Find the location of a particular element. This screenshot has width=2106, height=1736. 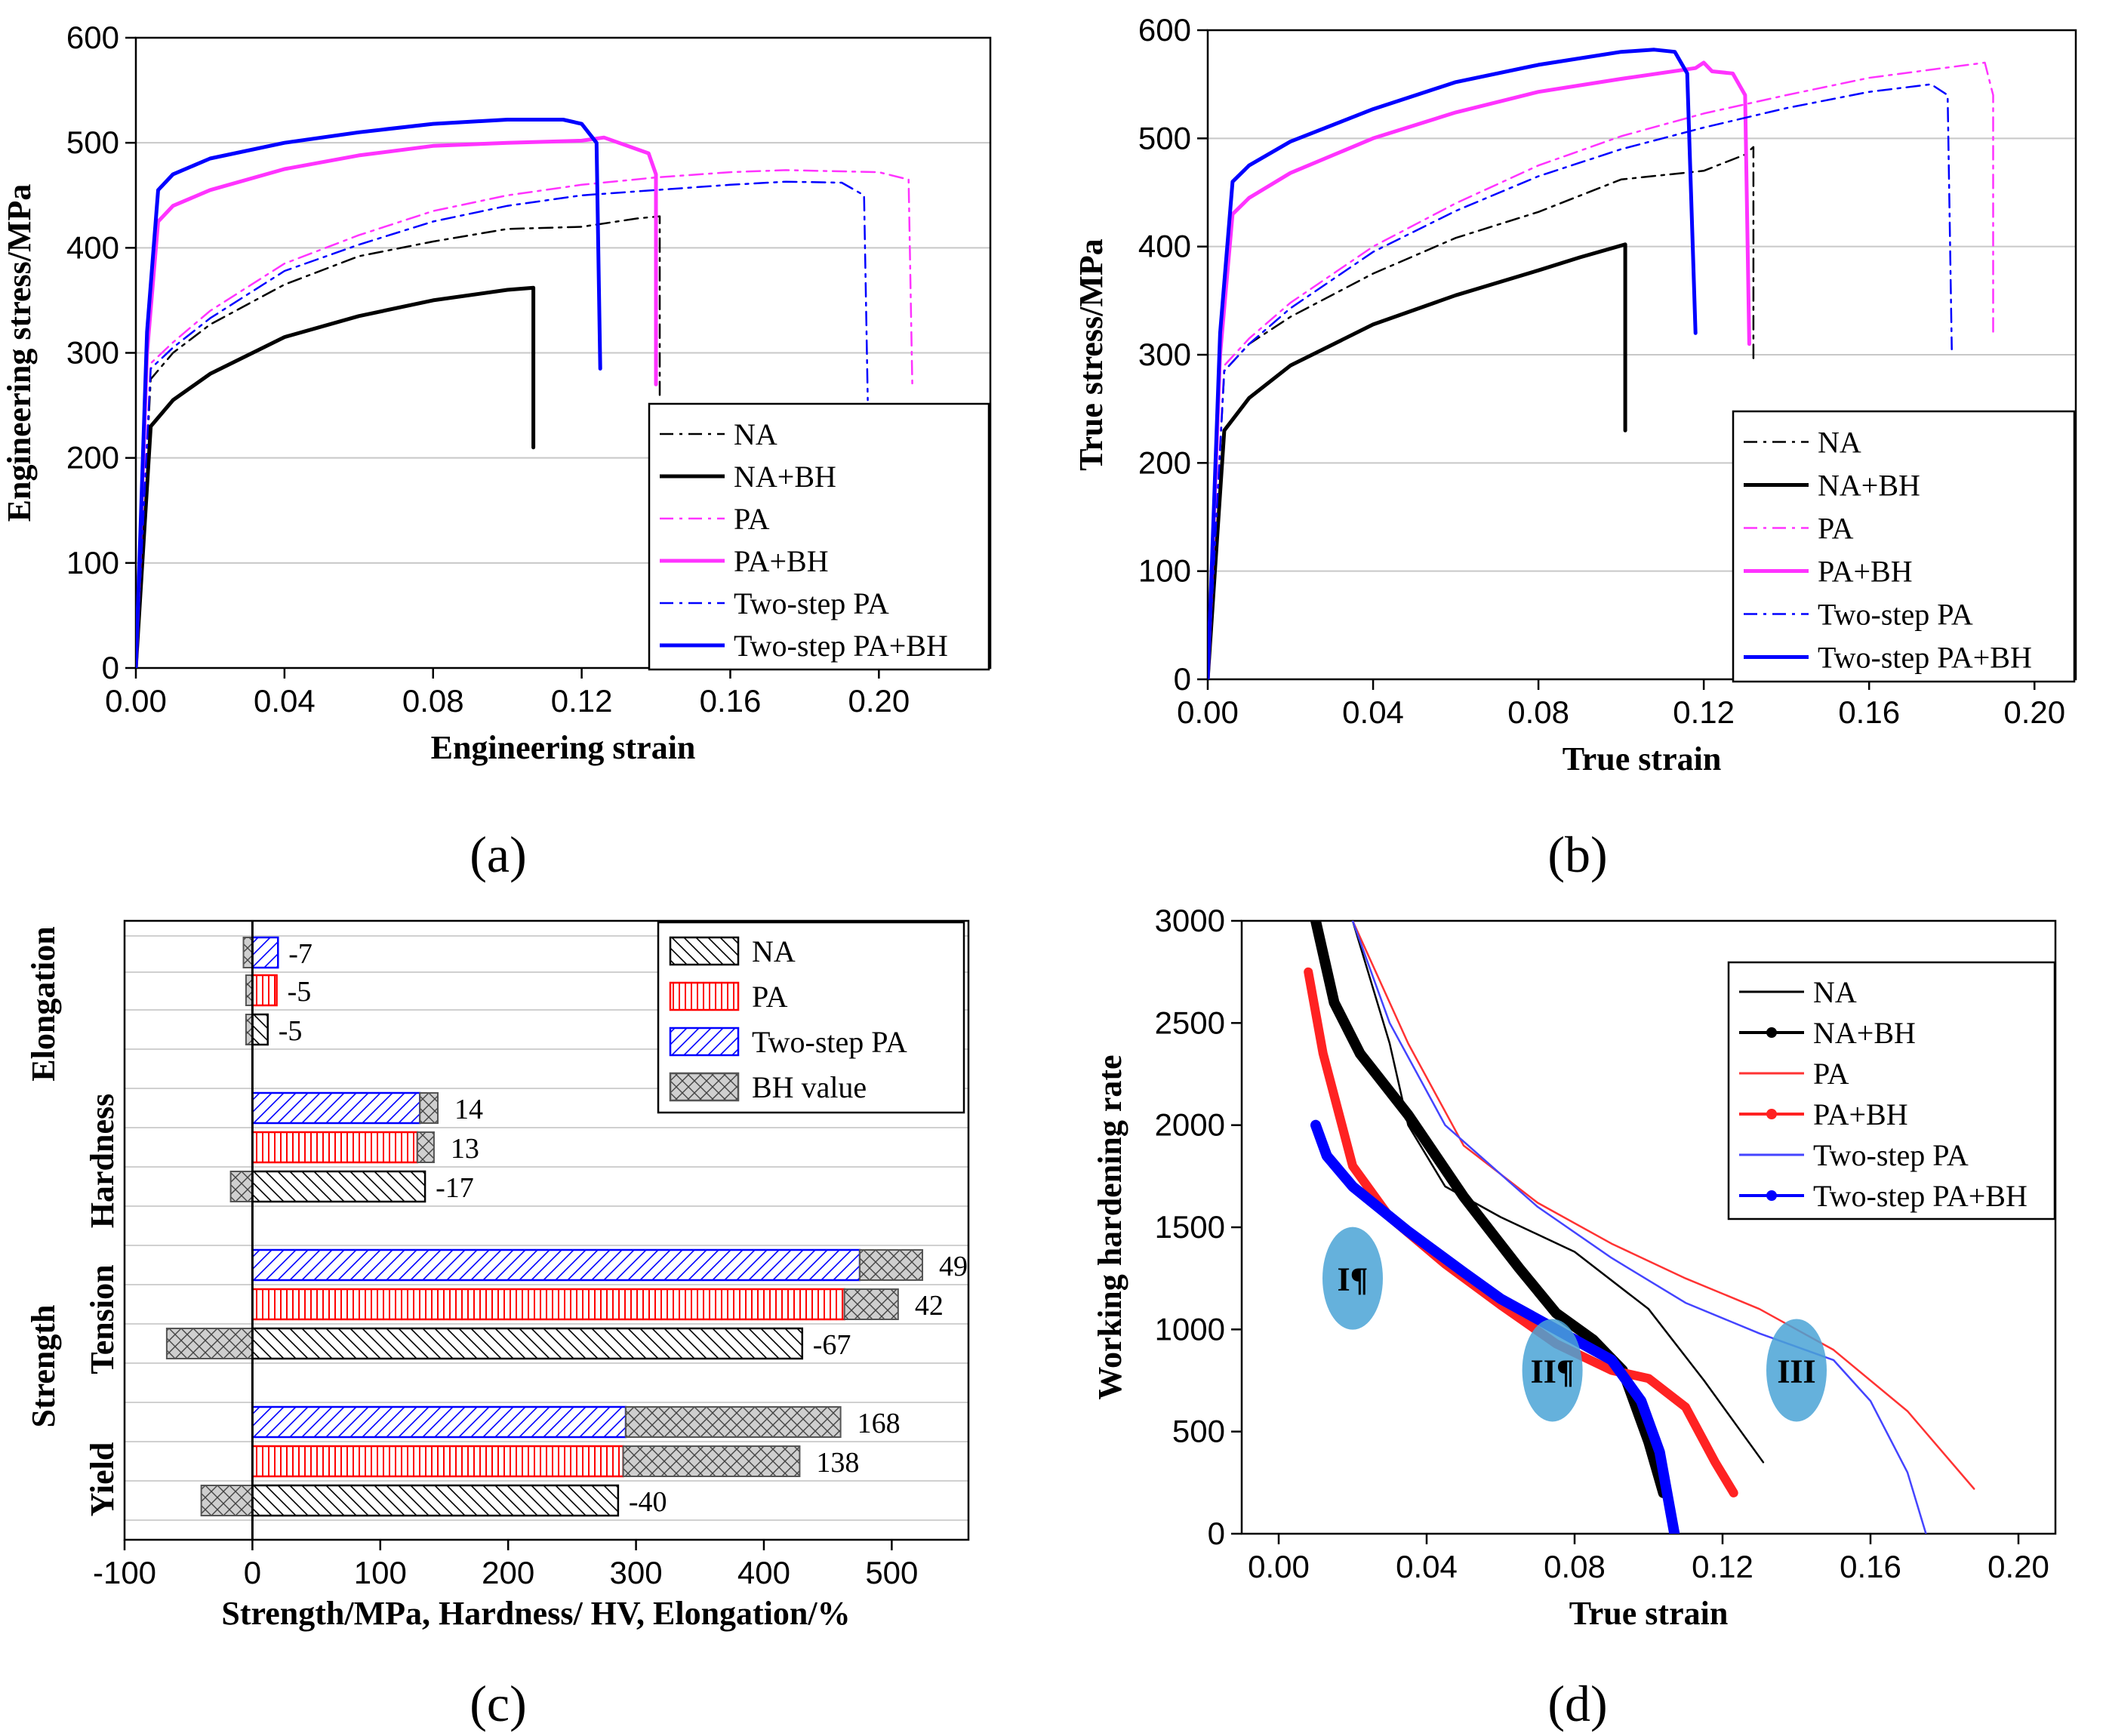

y-tick-label: 3000 is located at coordinates (1190, 921).